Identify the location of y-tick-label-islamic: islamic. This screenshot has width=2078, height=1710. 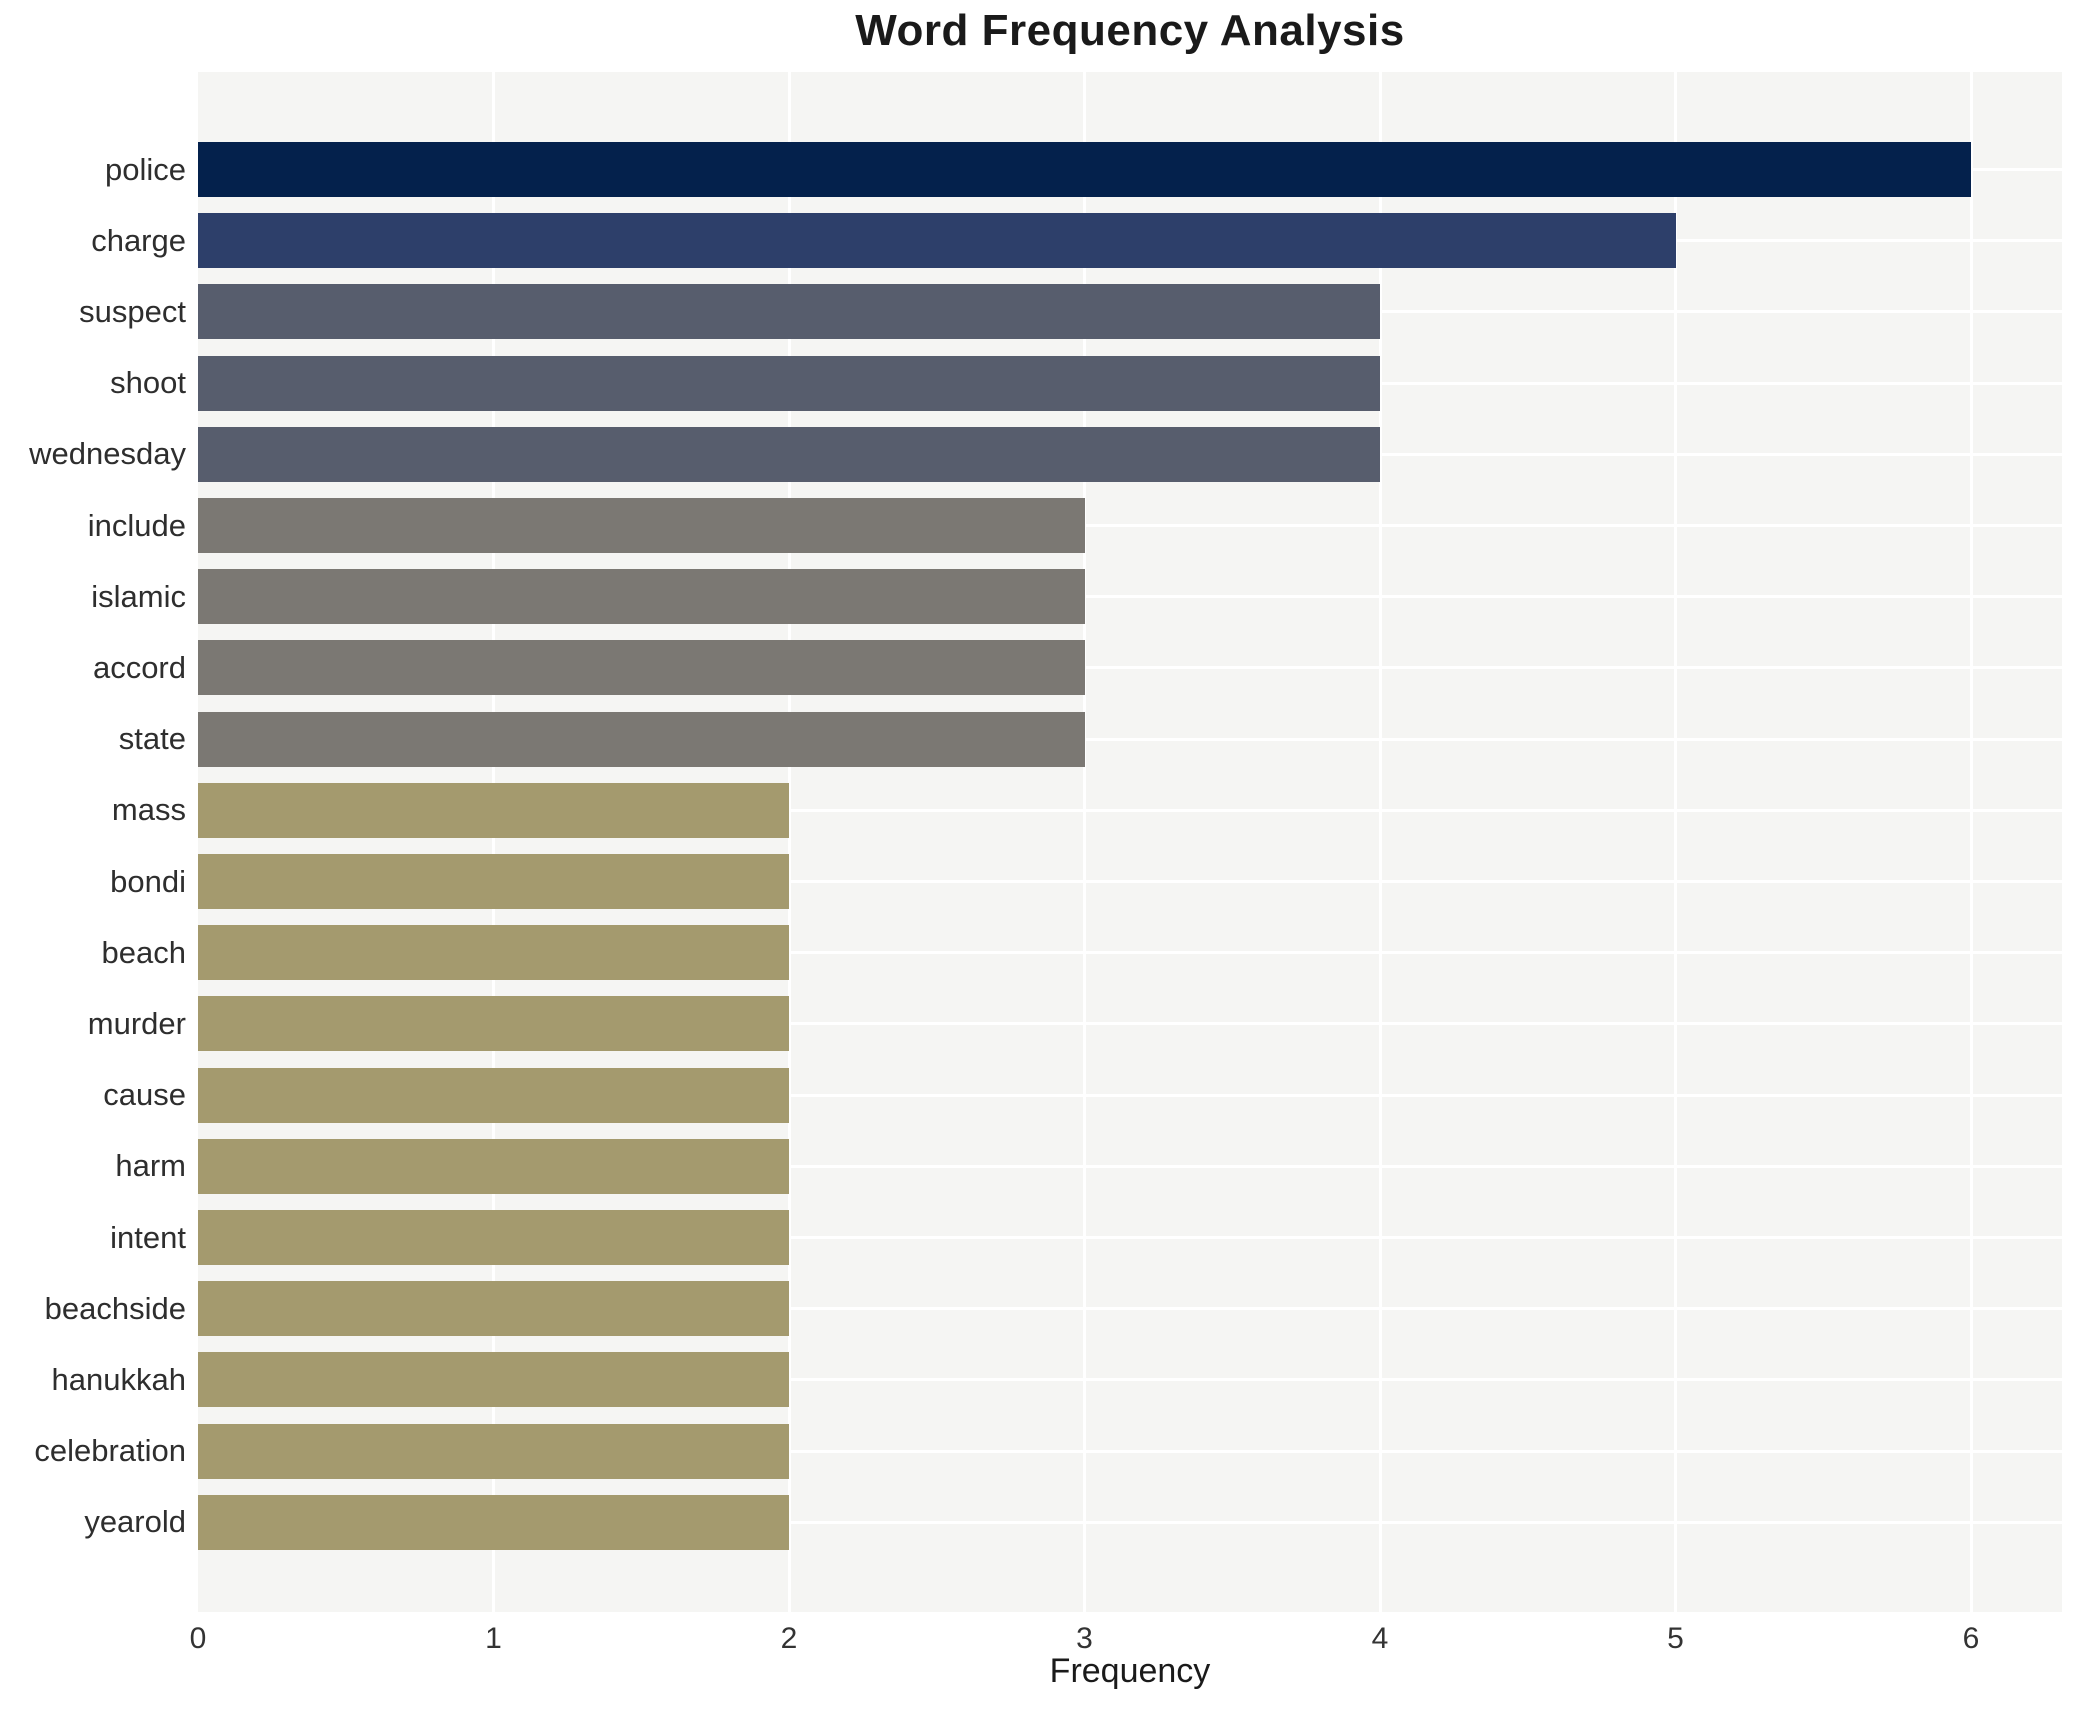
(138, 596).